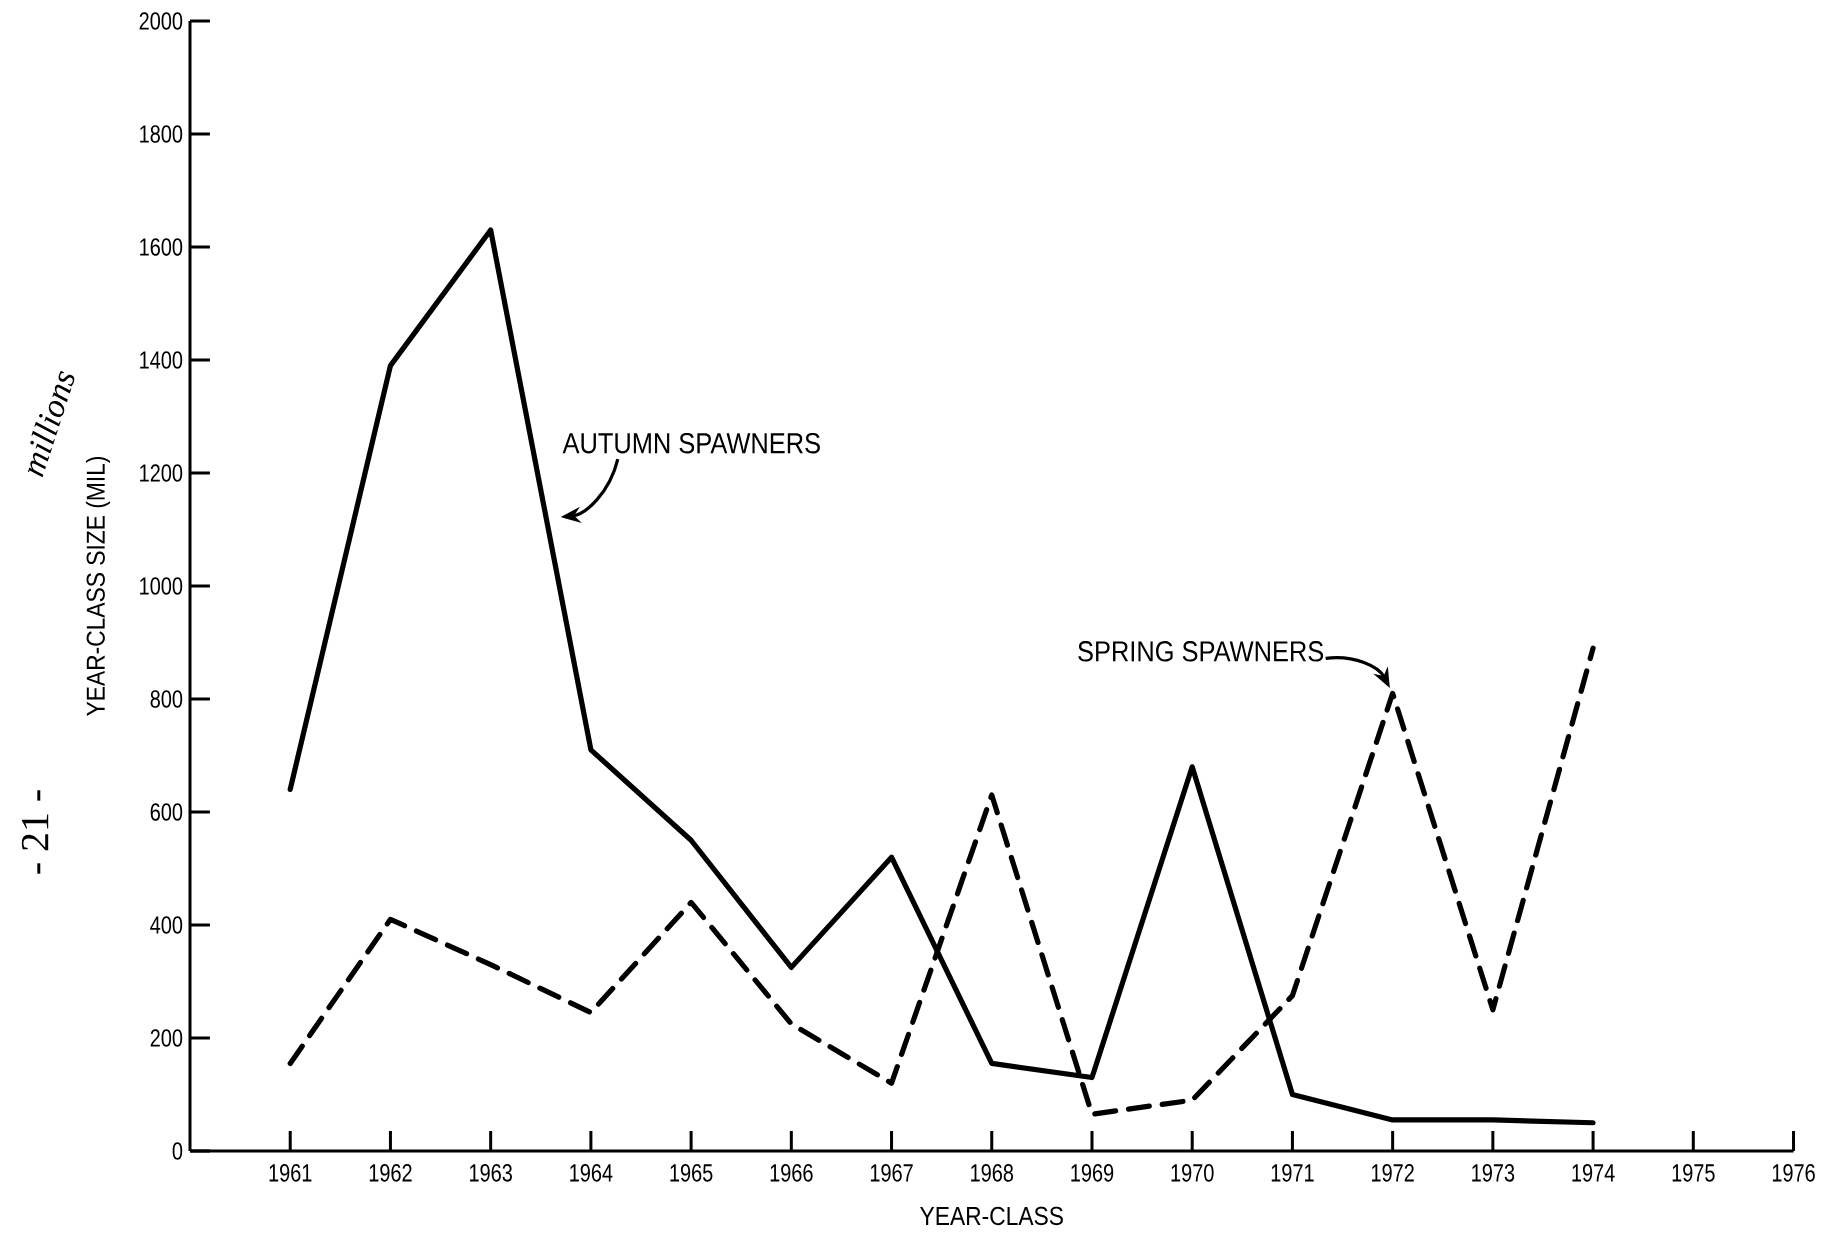 This screenshot has height=1233, width=1838. Describe the element at coordinates (1793, 1173) in the screenshot. I see `x-tick-label: 1976` at that location.